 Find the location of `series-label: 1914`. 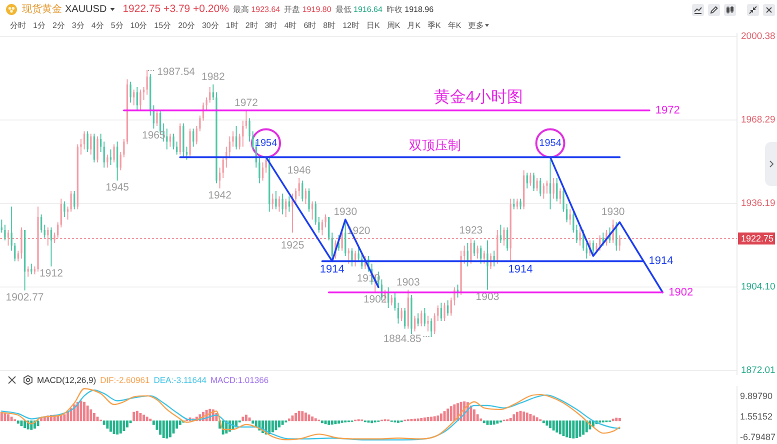

series-label: 1914 is located at coordinates (661, 261).